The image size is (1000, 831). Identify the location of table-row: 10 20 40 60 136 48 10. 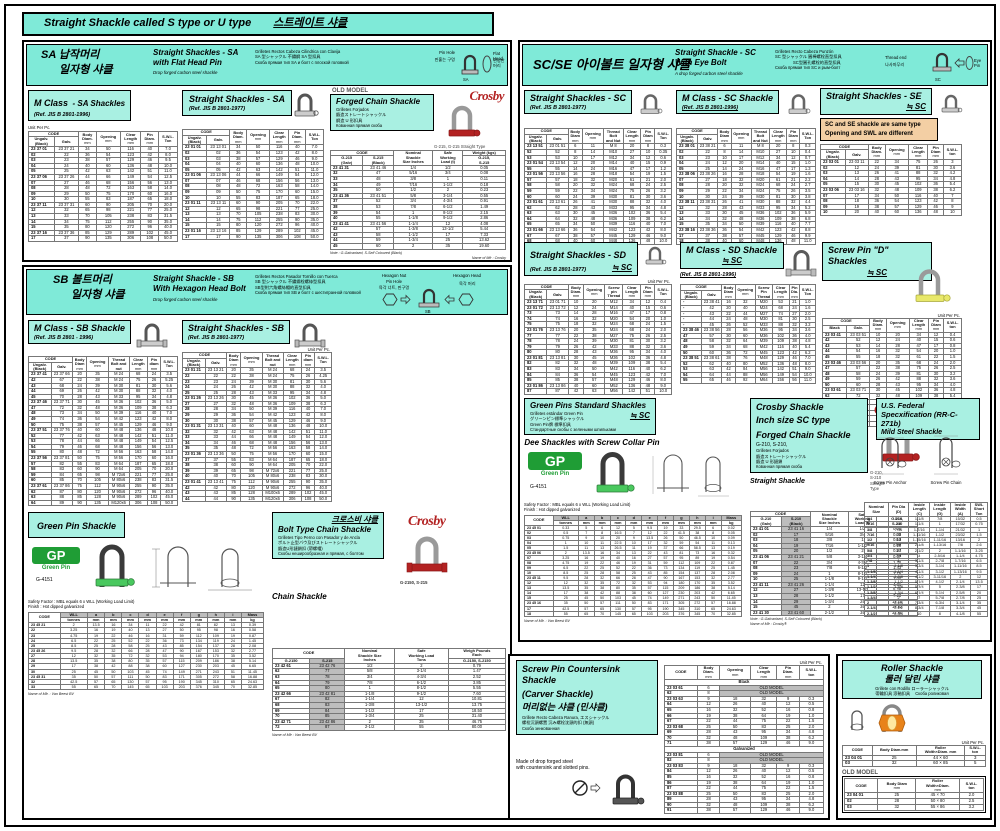
(891, 212).